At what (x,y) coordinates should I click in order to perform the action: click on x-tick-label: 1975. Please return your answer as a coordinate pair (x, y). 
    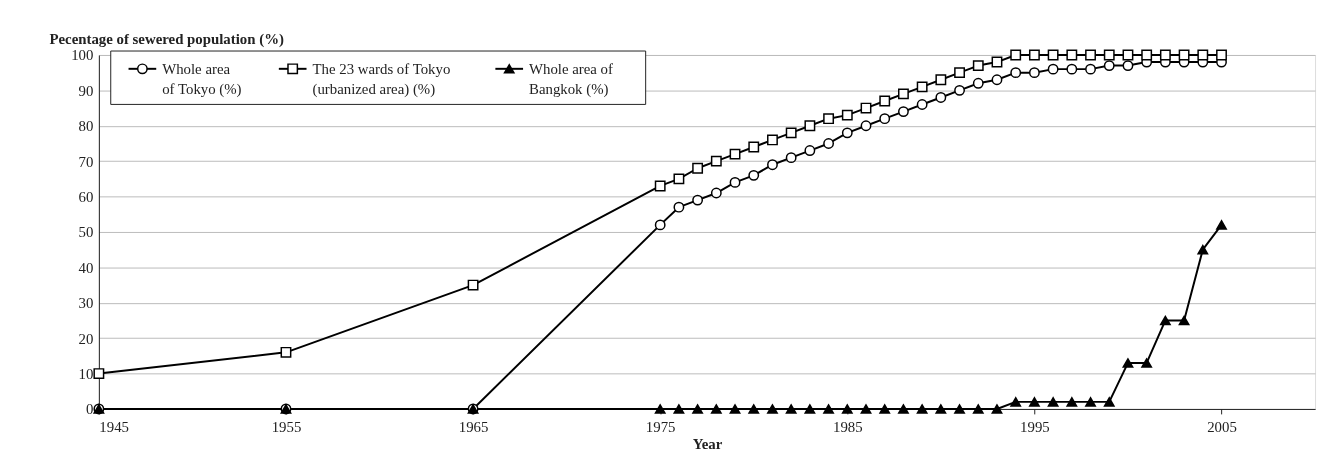
    Looking at the image, I should click on (660, 427).